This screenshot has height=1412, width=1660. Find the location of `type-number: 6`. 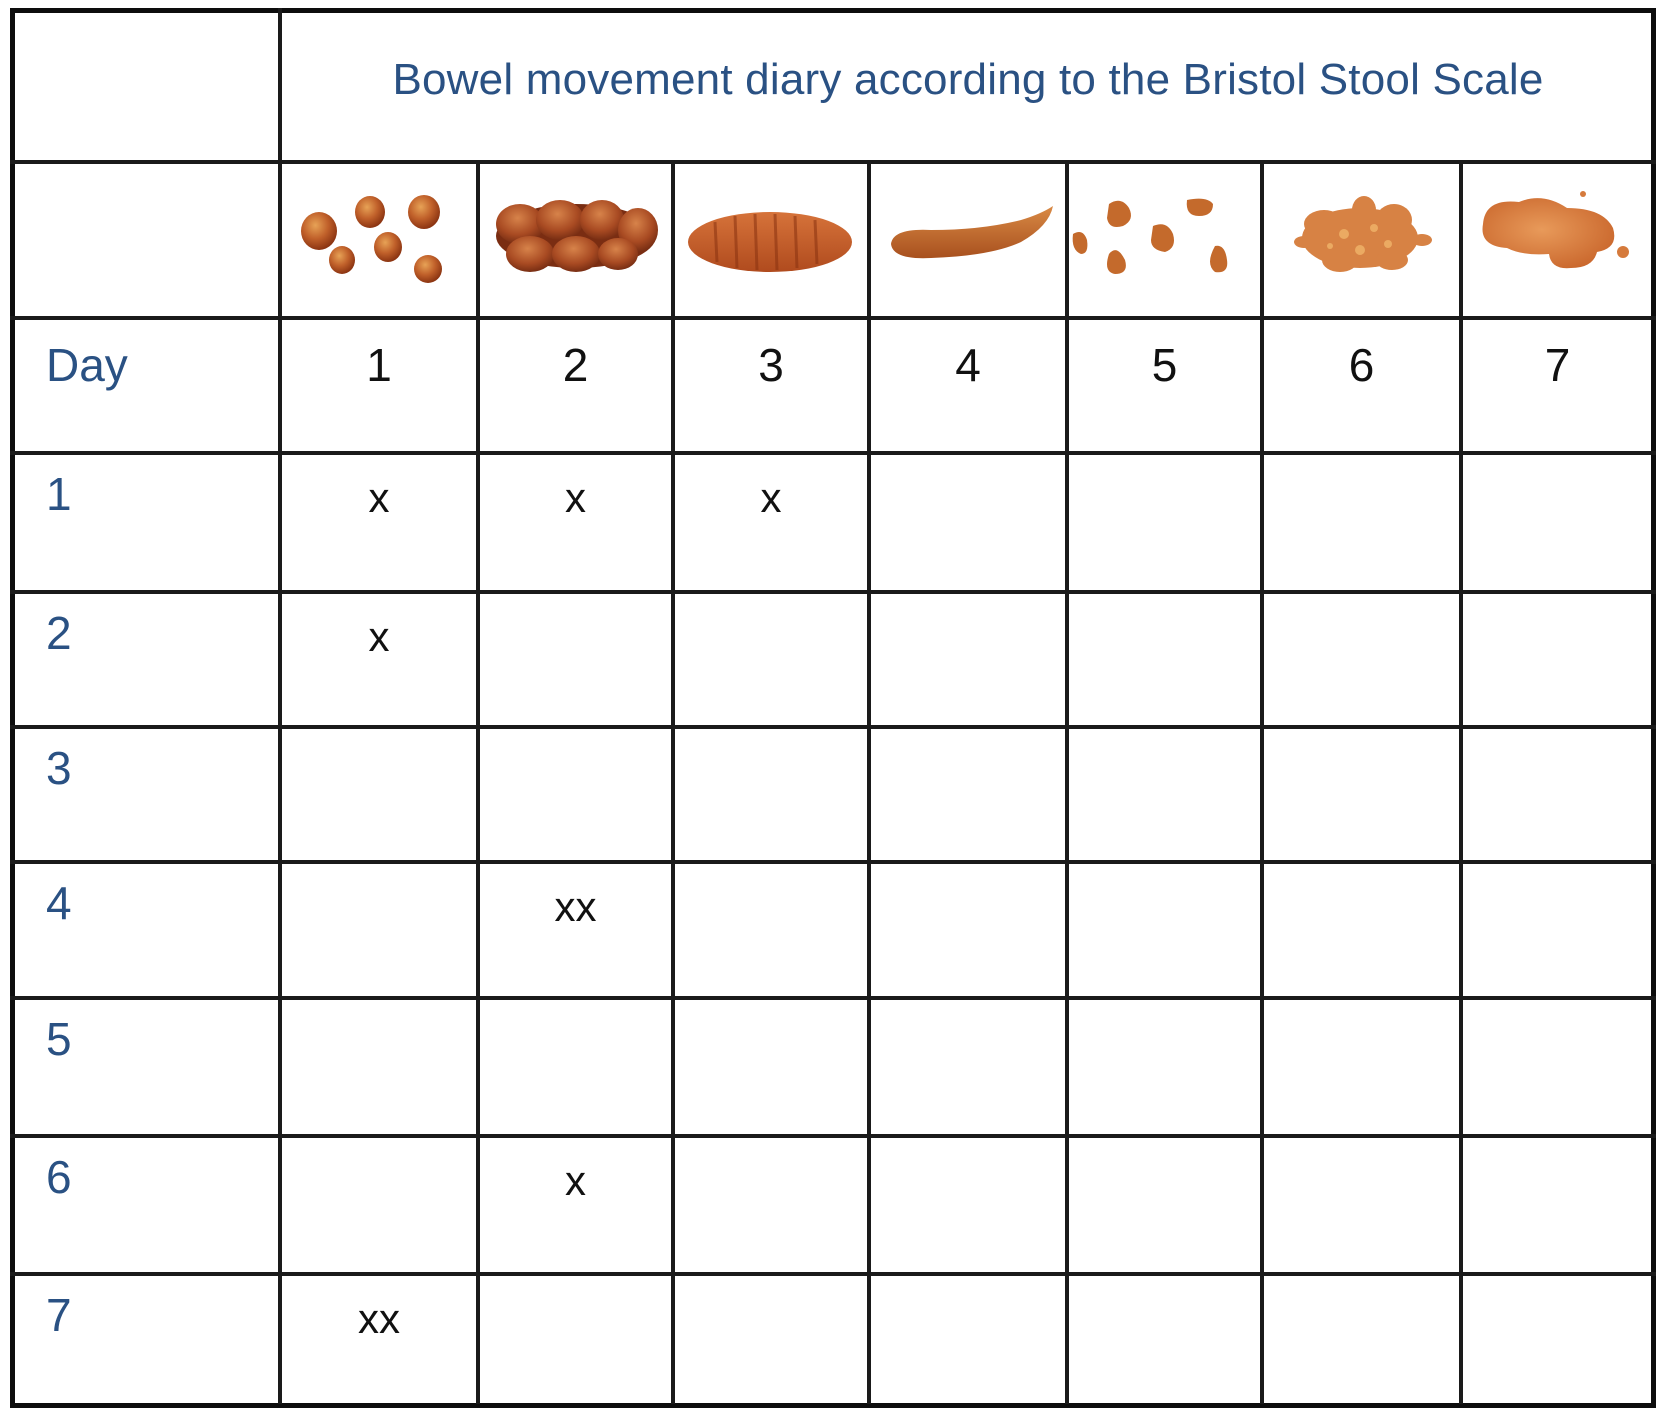

type-number: 6 is located at coordinates (1361, 365).